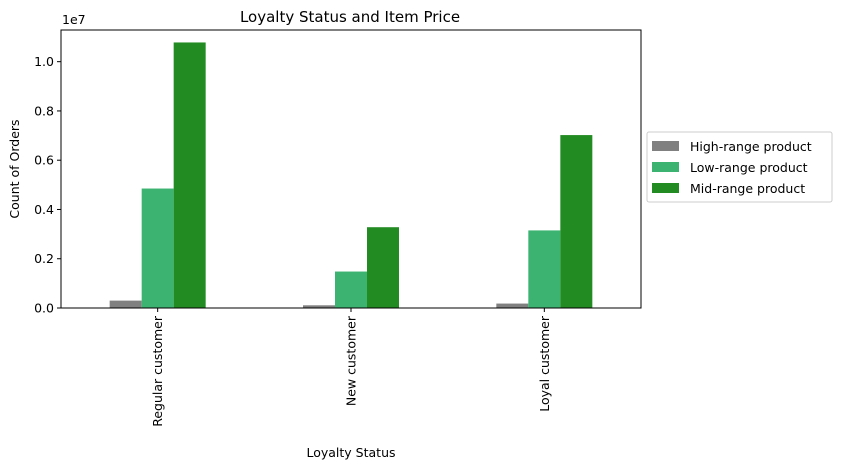  What do you see at coordinates (544, 363) in the screenshot?
I see `x-tick-label-2: Loyal customer` at bounding box center [544, 363].